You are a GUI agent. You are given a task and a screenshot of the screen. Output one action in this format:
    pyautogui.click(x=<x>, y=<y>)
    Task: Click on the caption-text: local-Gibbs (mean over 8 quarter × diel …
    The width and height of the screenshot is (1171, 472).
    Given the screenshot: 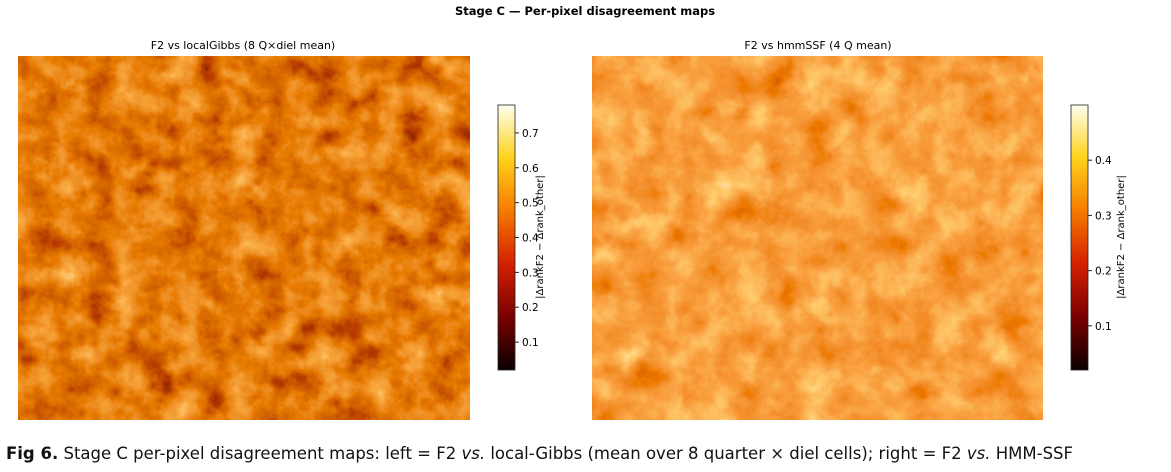 What is the action you would take?
    pyautogui.click(x=726, y=453)
    